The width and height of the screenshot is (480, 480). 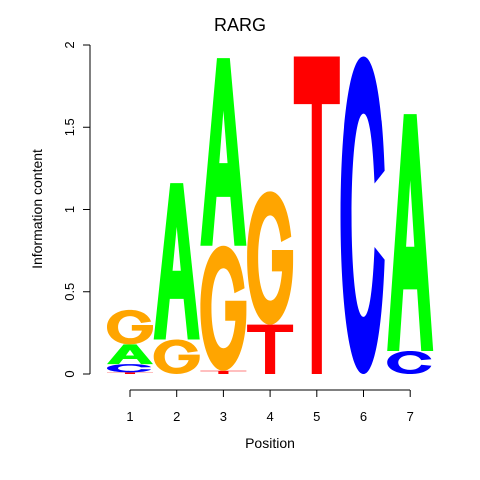 What do you see at coordinates (129, 416) in the screenshot?
I see `x-tick-label-0: 1` at bounding box center [129, 416].